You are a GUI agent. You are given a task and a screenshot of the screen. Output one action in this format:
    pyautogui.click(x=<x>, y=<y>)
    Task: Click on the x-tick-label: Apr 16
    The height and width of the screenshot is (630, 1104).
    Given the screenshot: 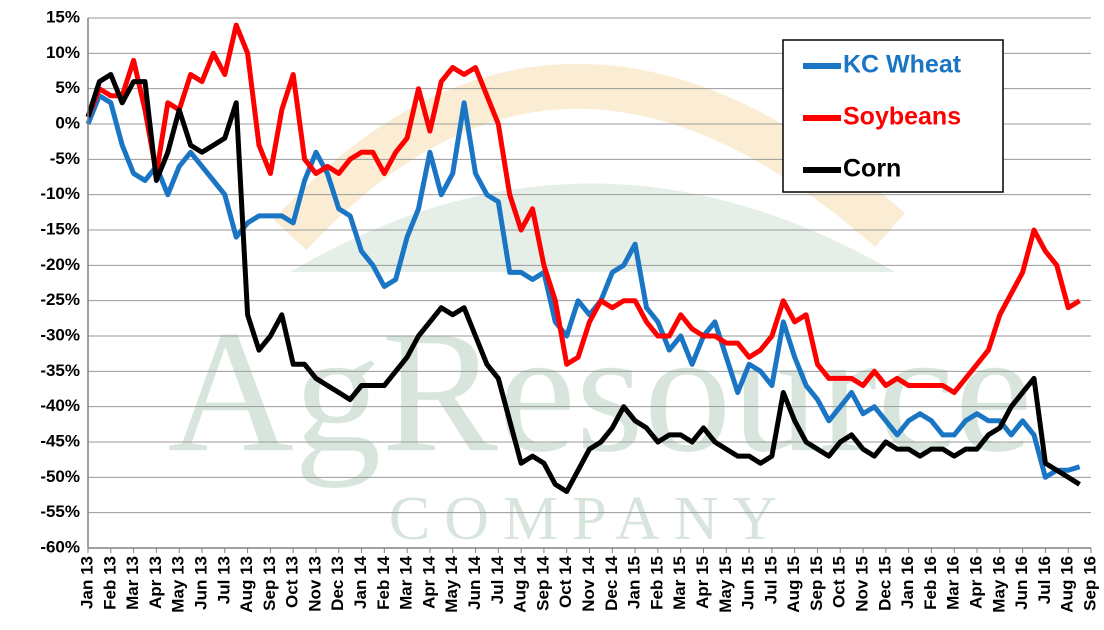 What is the action you would take?
    pyautogui.click(x=976, y=582)
    